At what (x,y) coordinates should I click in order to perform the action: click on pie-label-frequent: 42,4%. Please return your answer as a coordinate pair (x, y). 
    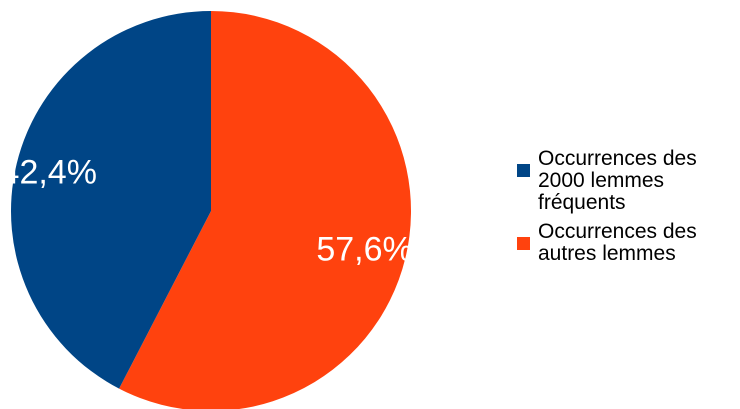
    Looking at the image, I should click on (49, 173).